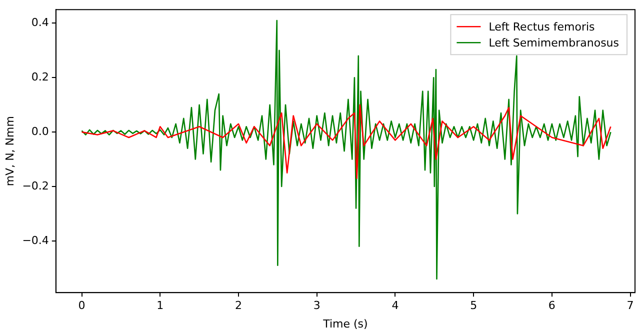 The image size is (643, 335). I want to click on x-axis-title: Time (s), so click(345, 323).